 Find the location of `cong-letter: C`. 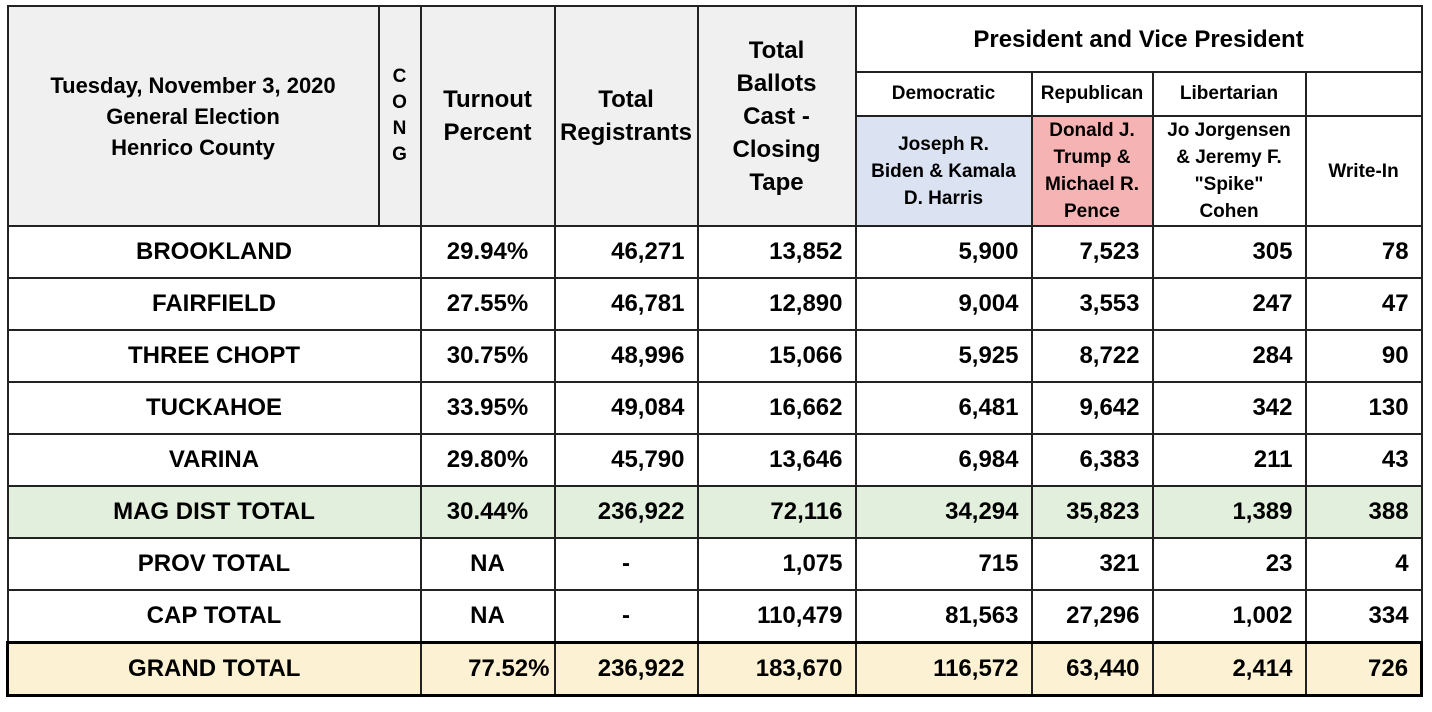

cong-letter: C is located at coordinates (399, 76).